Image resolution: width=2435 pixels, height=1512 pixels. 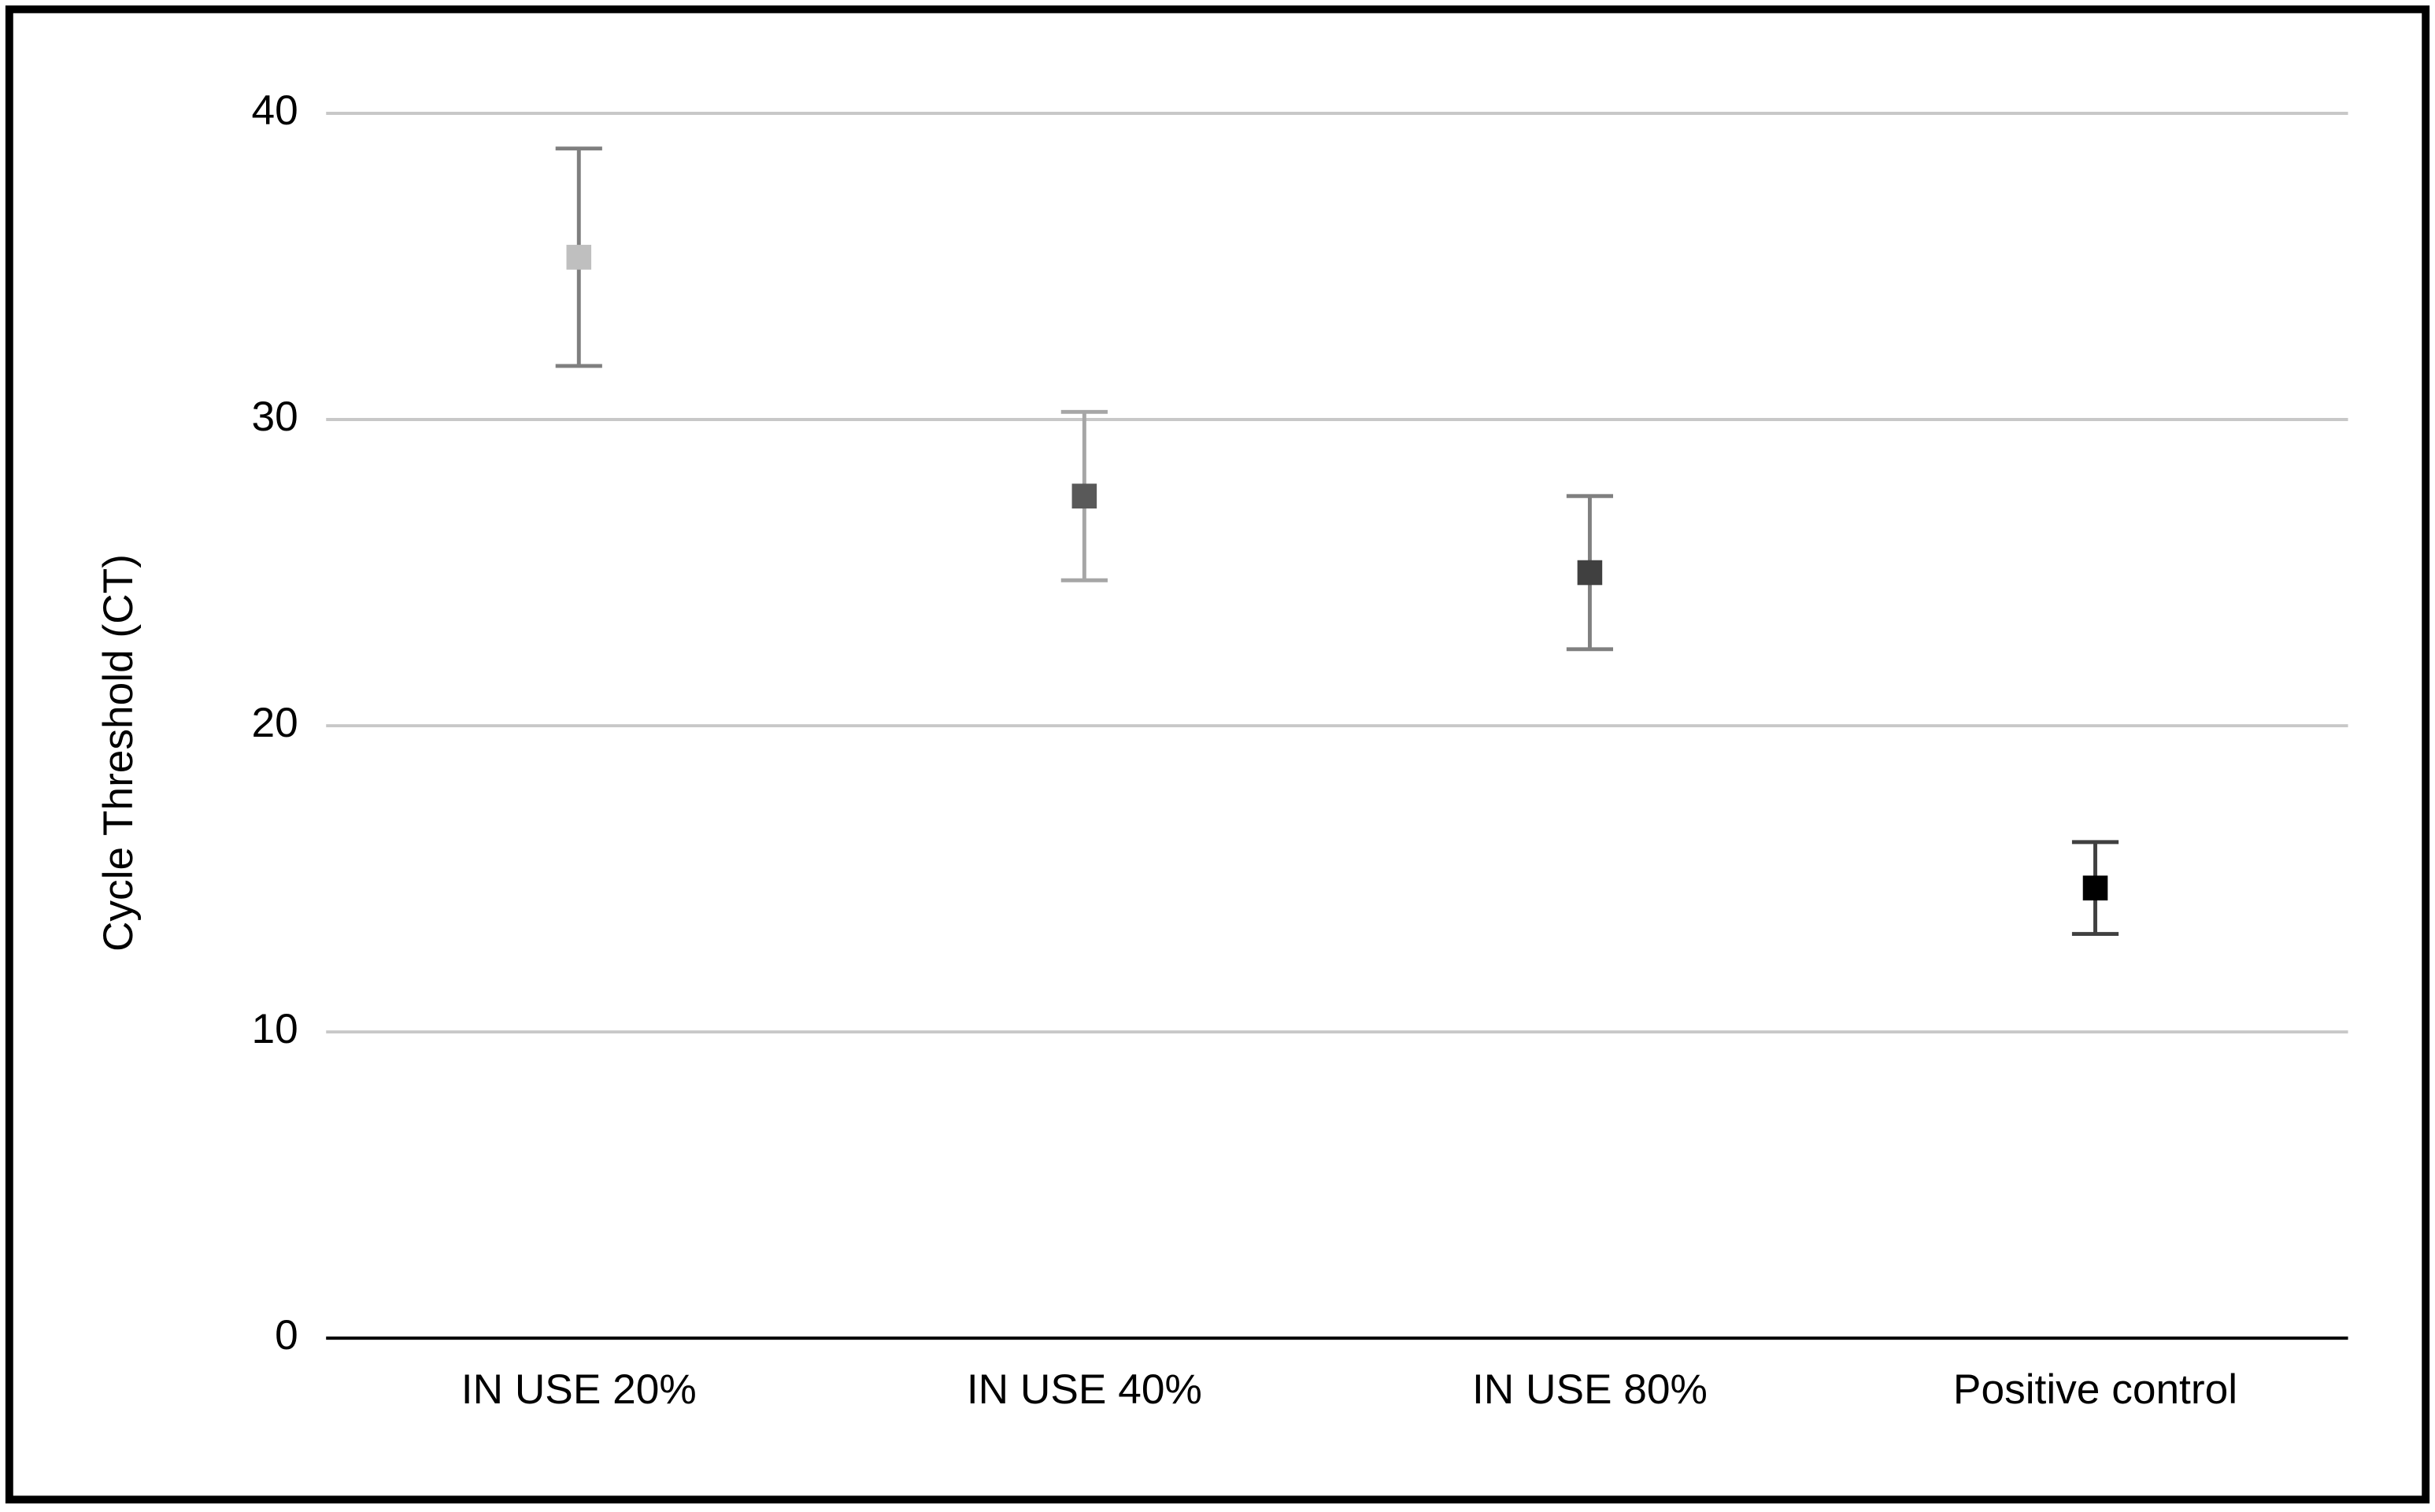 I want to click on y-tick-label: 30, so click(x=274, y=417).